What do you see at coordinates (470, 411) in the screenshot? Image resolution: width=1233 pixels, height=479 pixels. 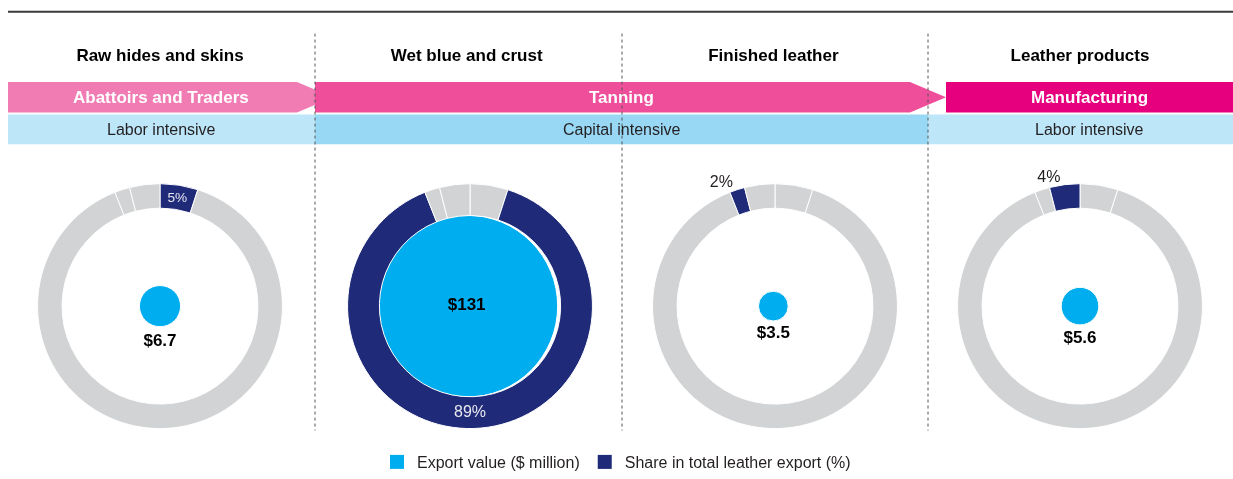 I see `data-label: 89%` at bounding box center [470, 411].